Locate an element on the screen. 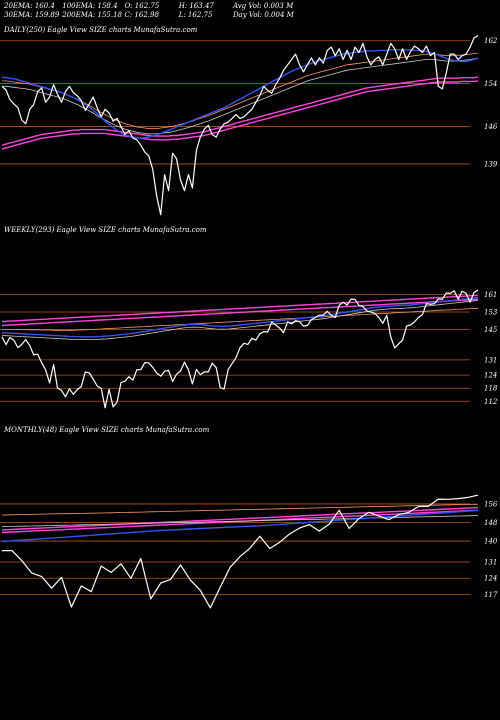 This screenshot has width=500, height=720. daily-ema-mid2-line is located at coordinates (240, 96).